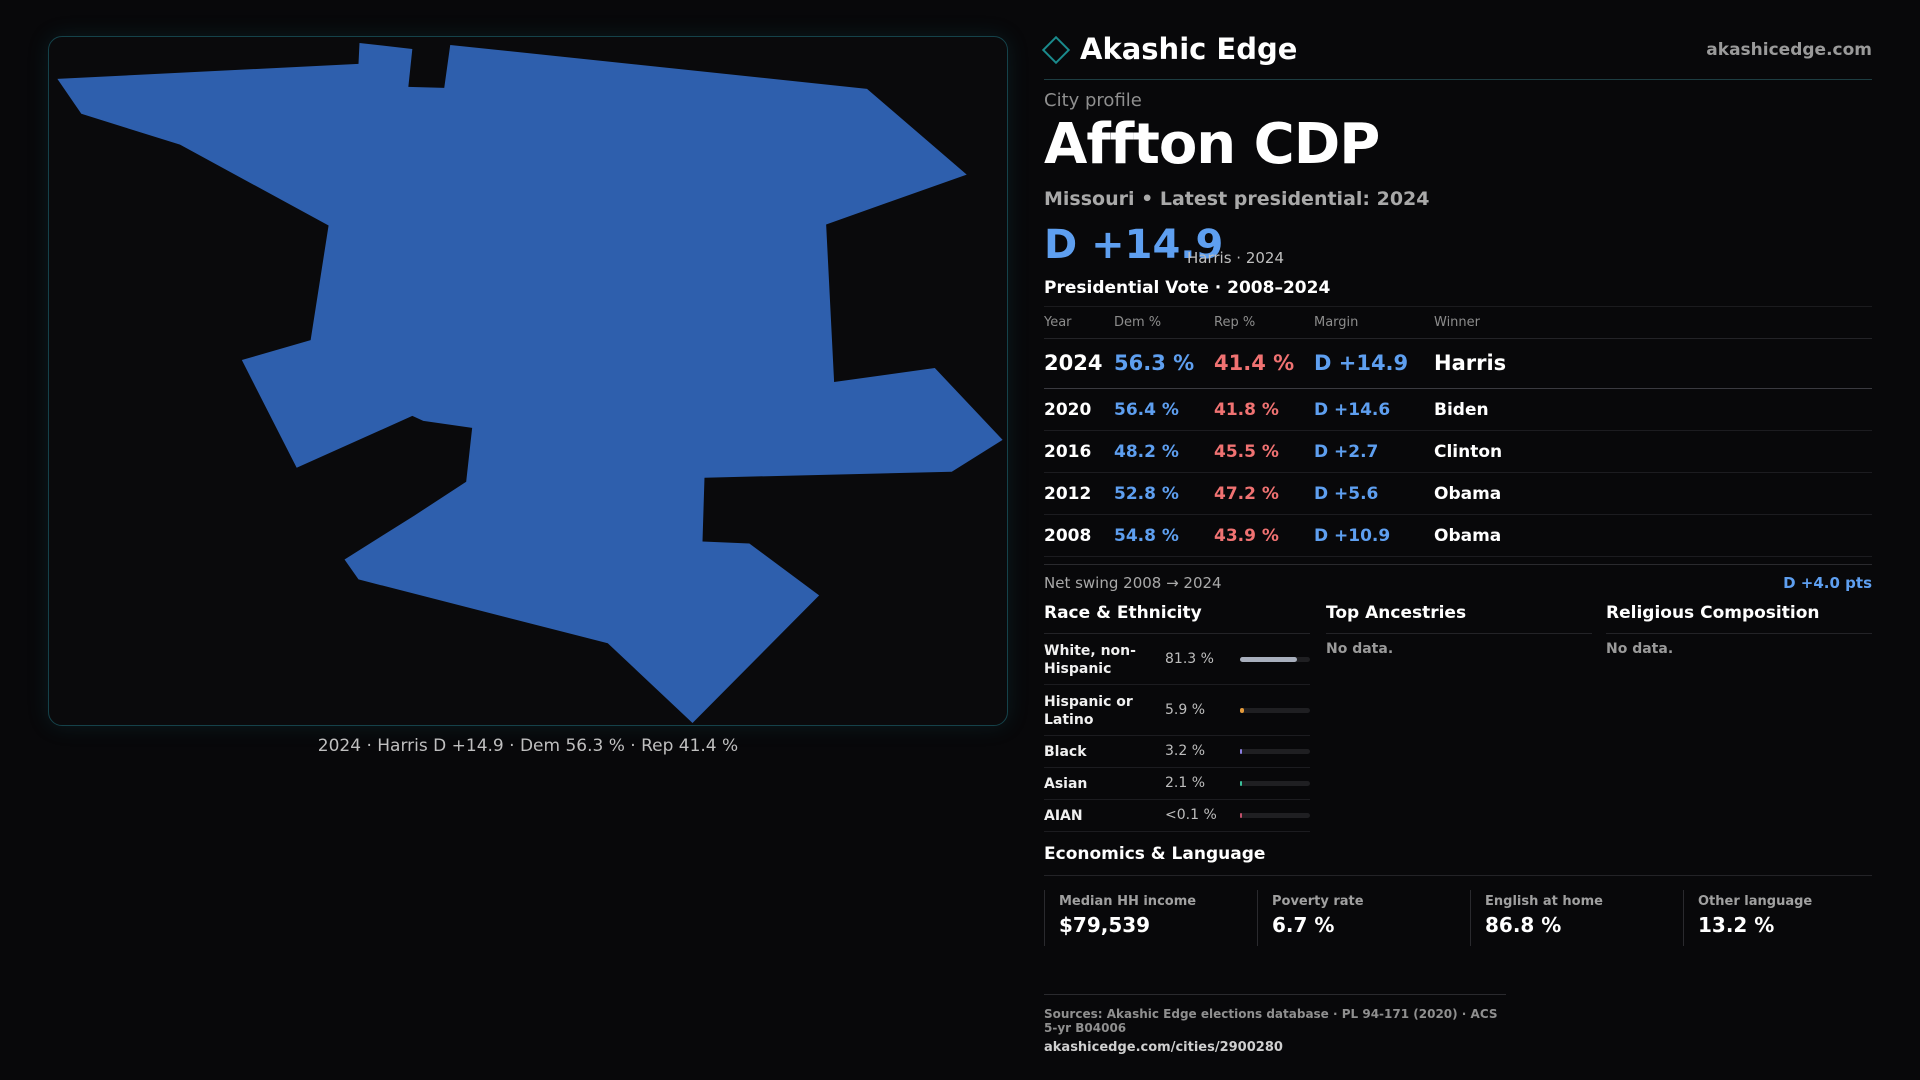  What do you see at coordinates (1360, 649) in the screenshot?
I see `ancestries-empty-text: No data.` at bounding box center [1360, 649].